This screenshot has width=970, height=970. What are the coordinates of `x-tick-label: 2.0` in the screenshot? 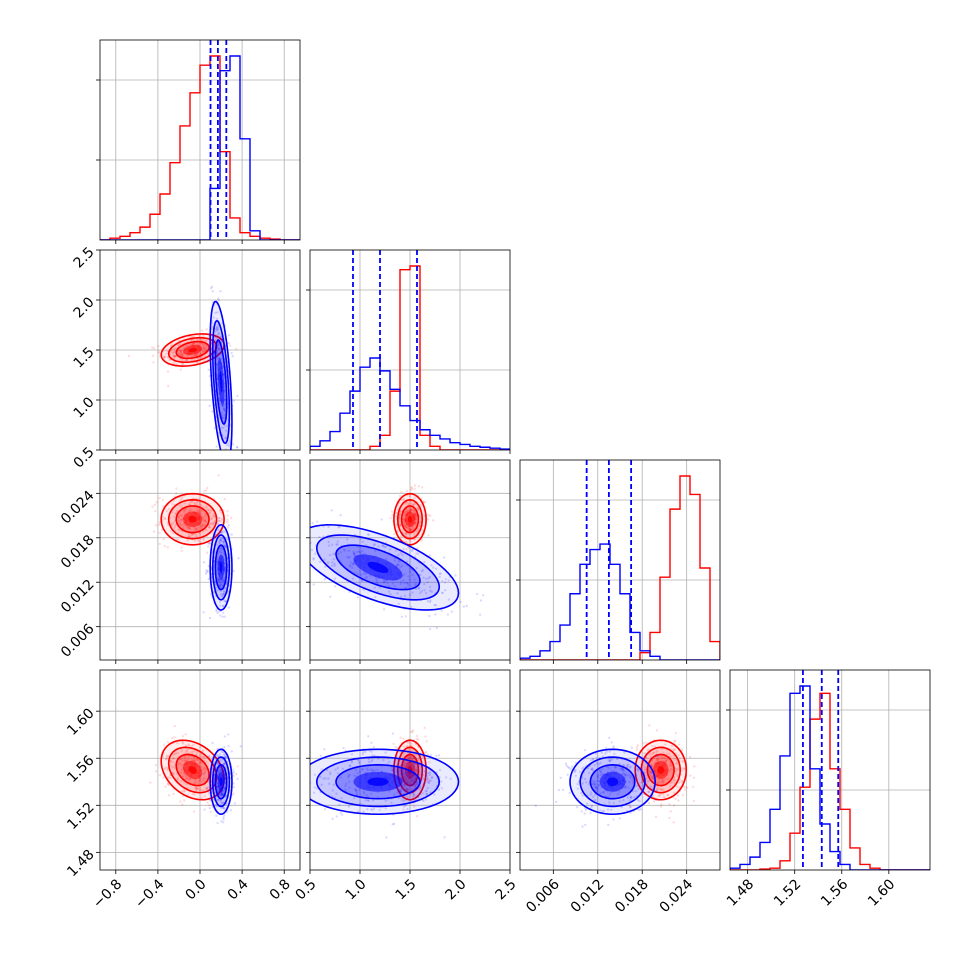 It's located at (456, 889).